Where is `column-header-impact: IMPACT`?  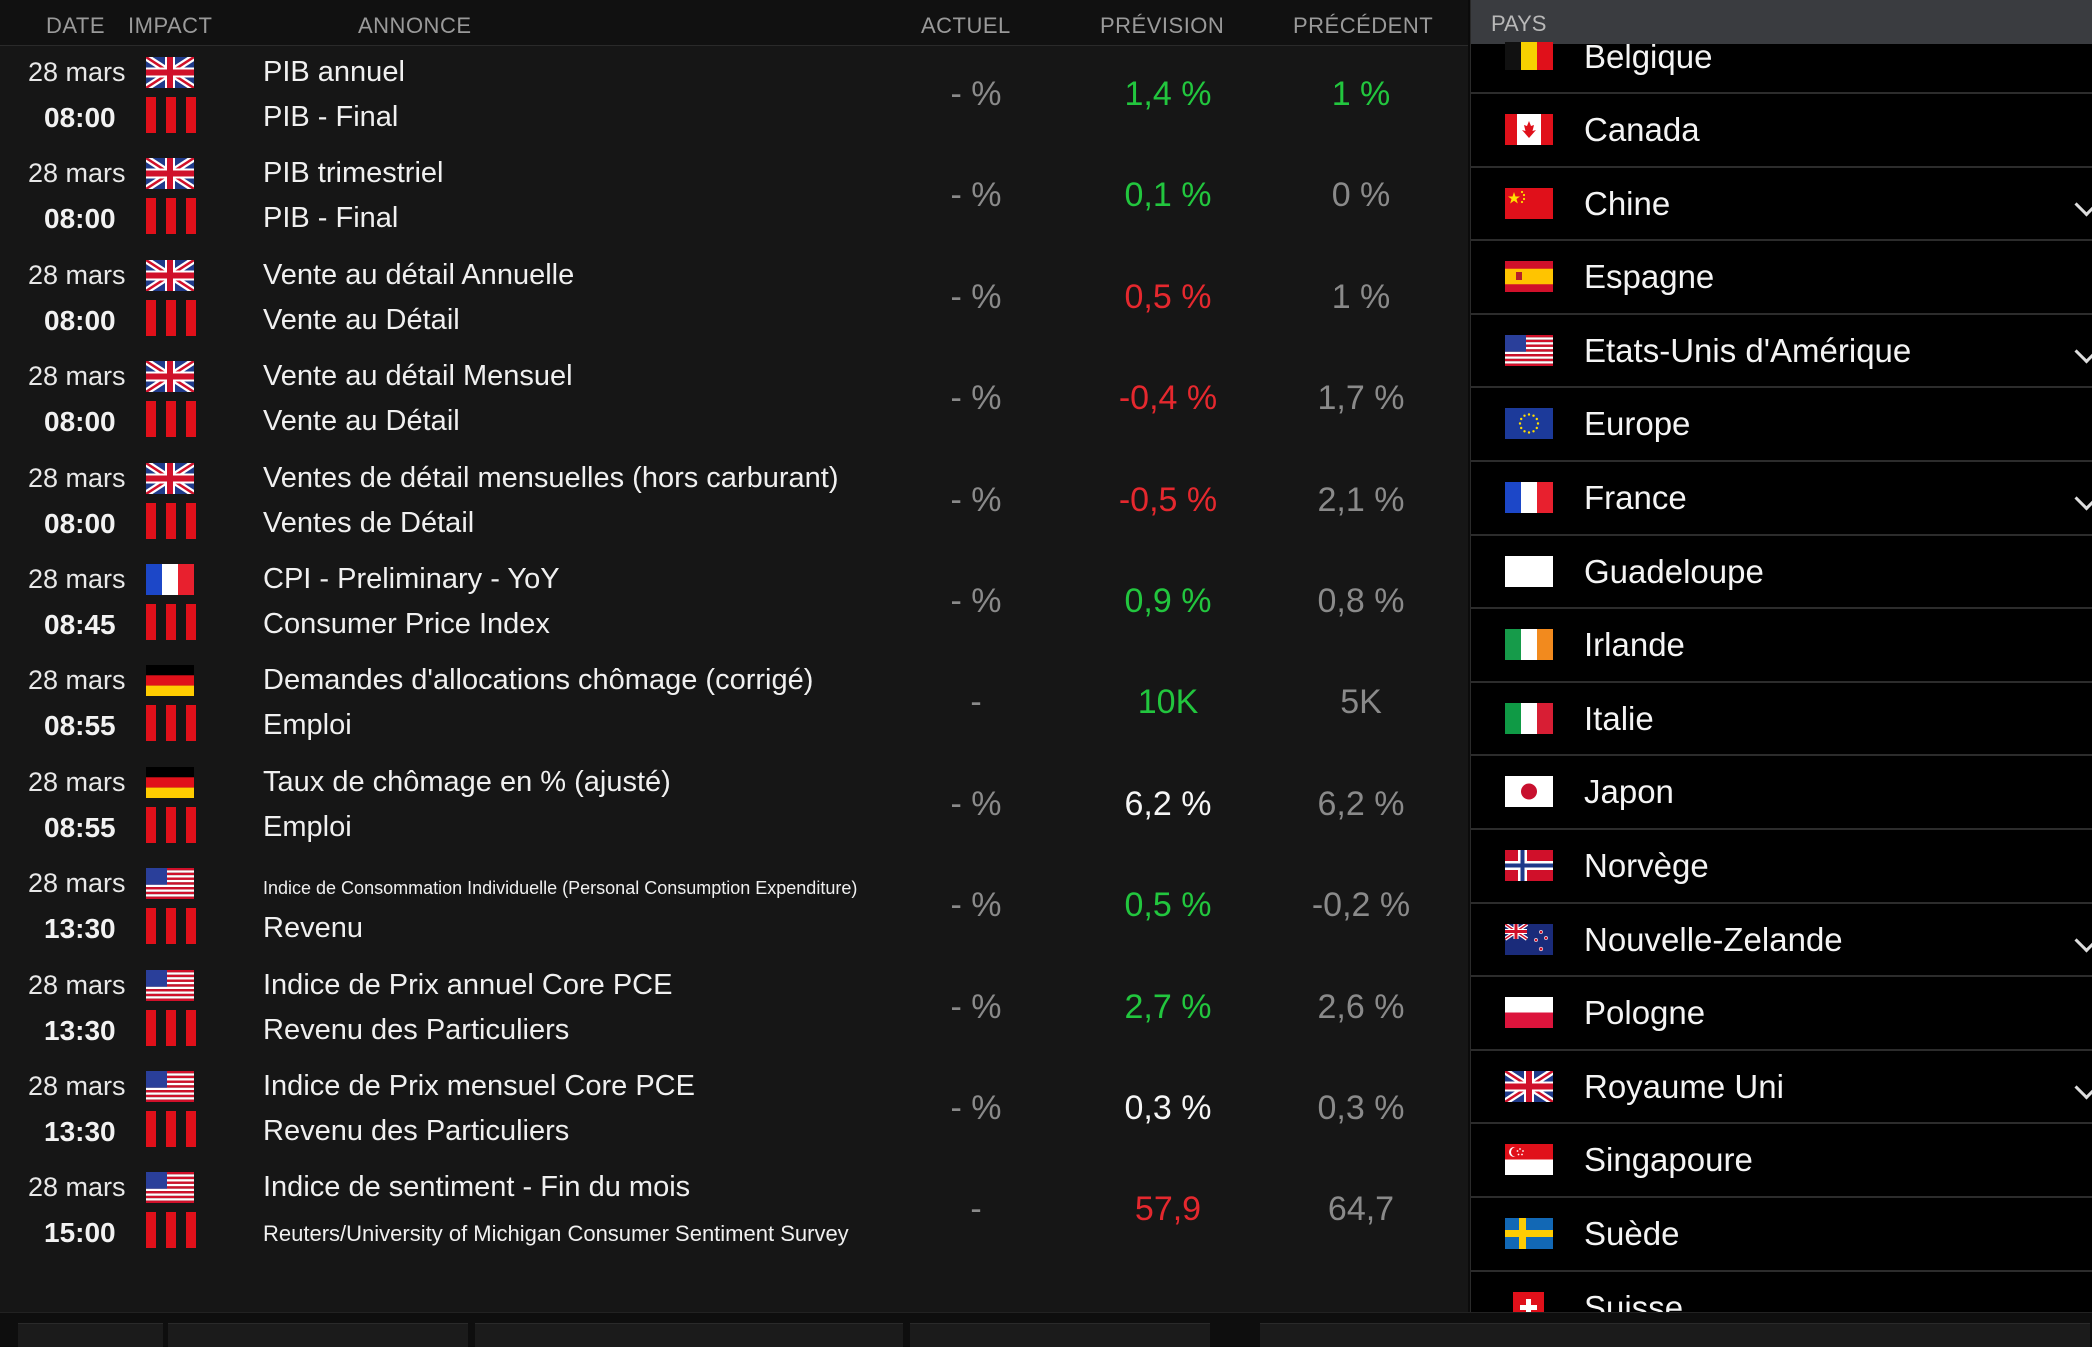
column-header-impact: IMPACT is located at coordinates (170, 25).